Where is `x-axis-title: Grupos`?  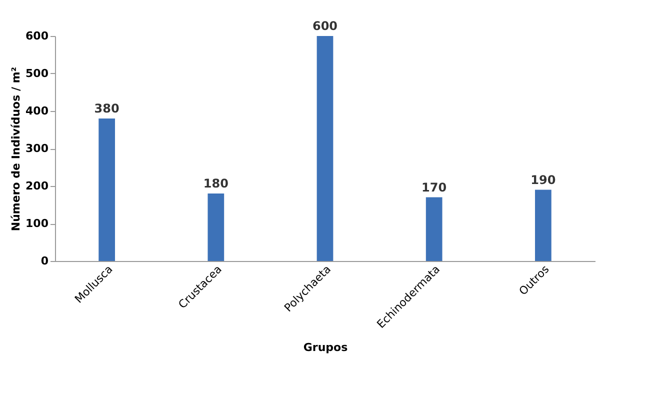
x-axis-title: Grupos is located at coordinates (325, 347).